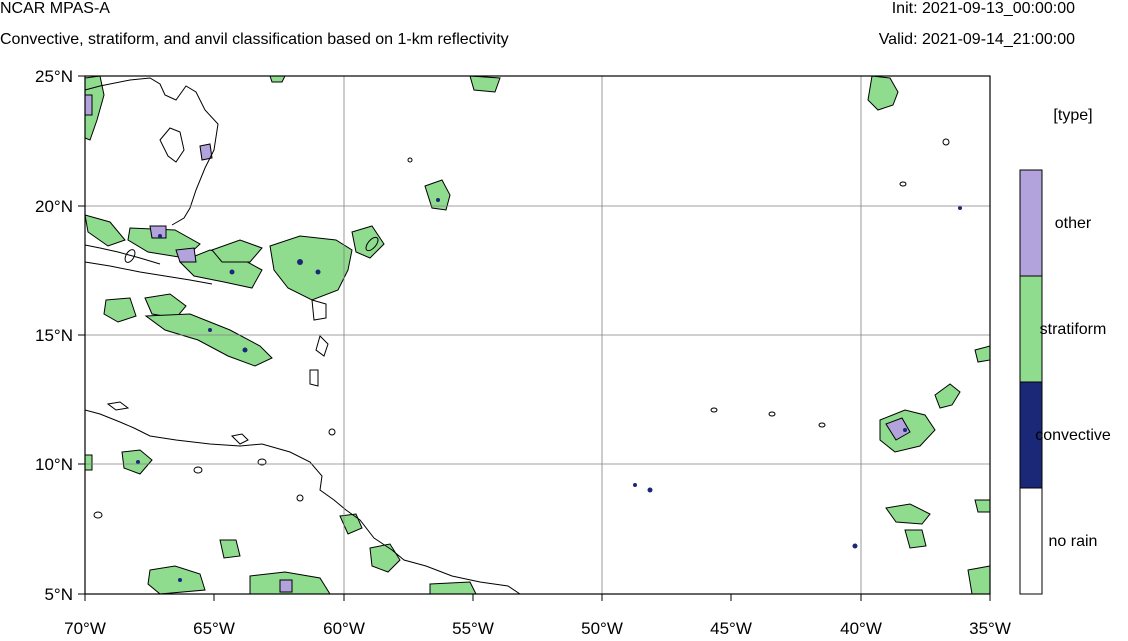  Describe the element at coordinates (731, 628) in the screenshot. I see `lon-tick-label: 45°W` at that location.